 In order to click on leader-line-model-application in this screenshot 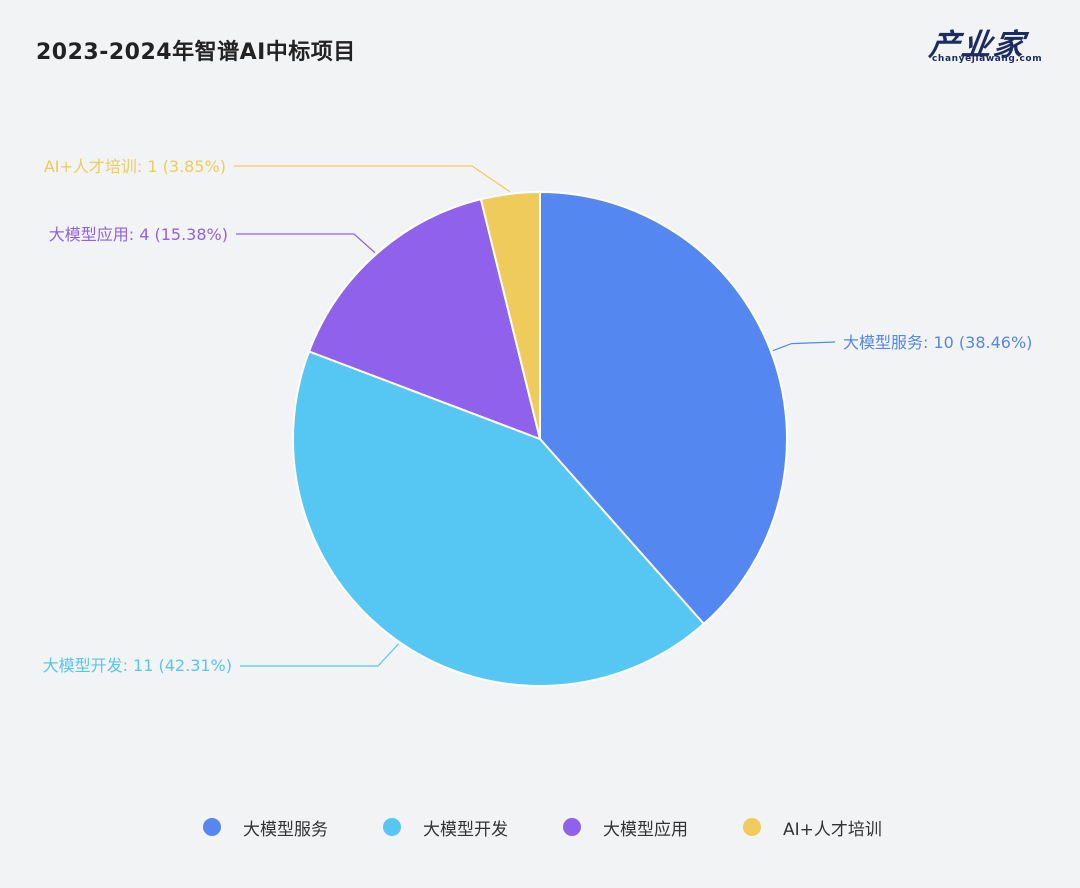, I will do `click(306, 243)`.